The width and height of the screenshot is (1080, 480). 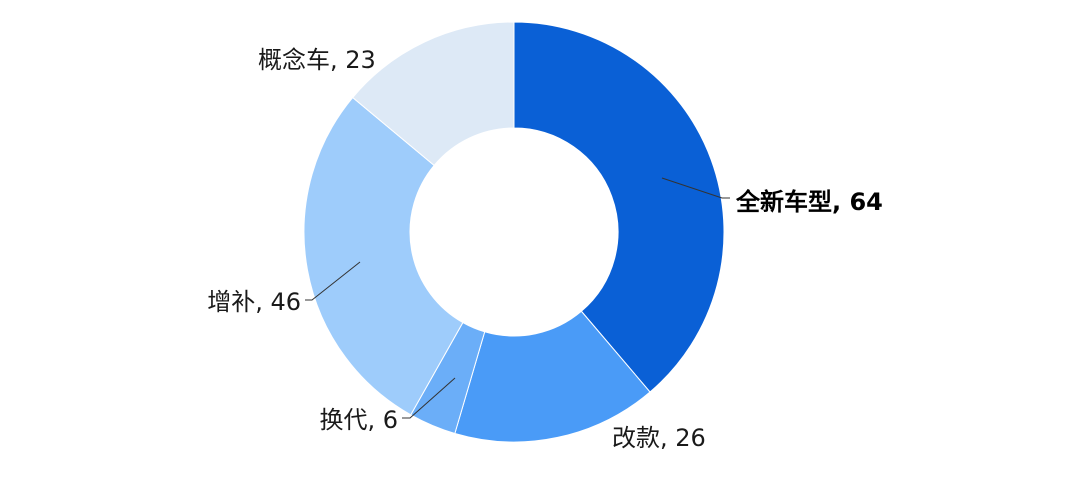 What do you see at coordinates (333, 281) in the screenshot?
I see `leader-line-zengbu` at bounding box center [333, 281].